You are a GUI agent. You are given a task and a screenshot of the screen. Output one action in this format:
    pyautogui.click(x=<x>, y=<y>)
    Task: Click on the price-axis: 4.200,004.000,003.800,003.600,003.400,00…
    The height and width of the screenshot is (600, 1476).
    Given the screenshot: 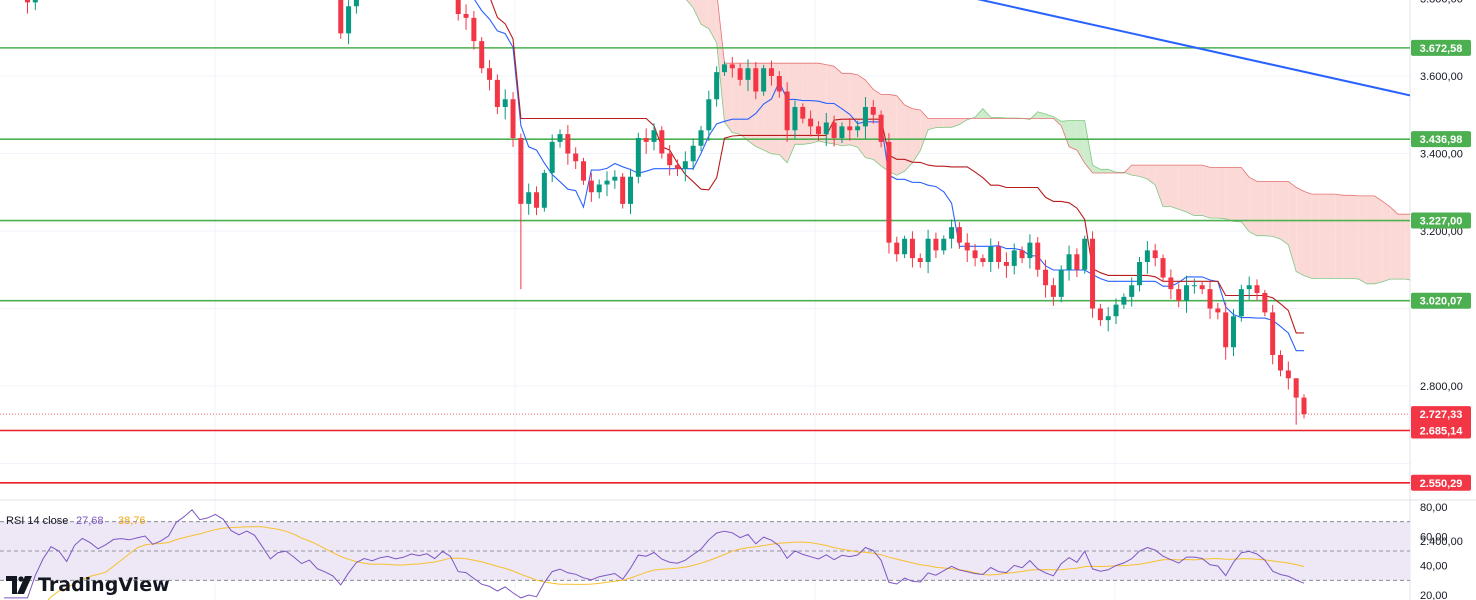 What is the action you would take?
    pyautogui.click(x=1441, y=274)
    